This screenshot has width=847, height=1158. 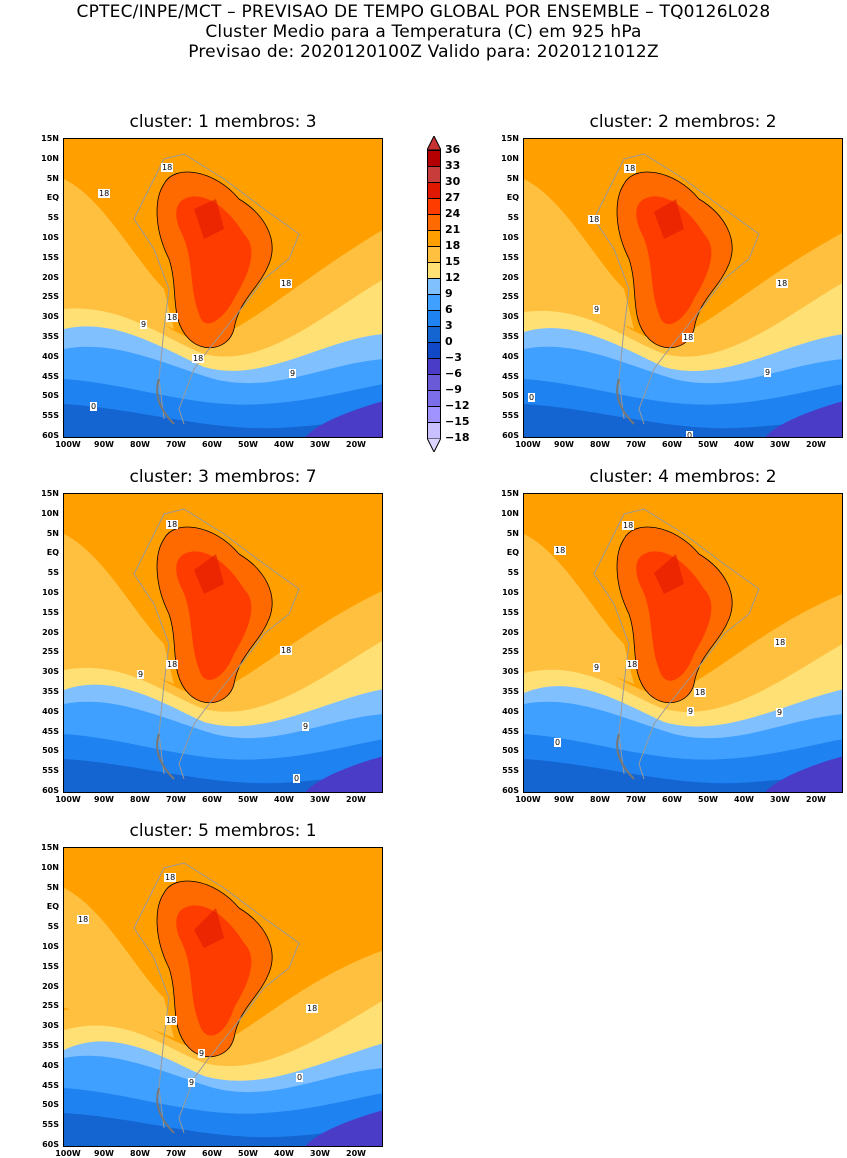 I want to click on panel-title: cluster: 1 membros: 3, so click(x=223, y=122).